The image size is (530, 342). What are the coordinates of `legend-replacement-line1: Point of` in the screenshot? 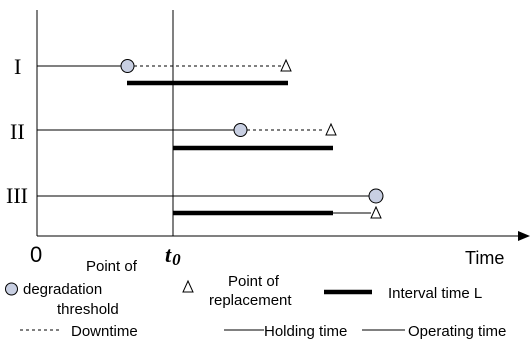 It's located at (254, 281).